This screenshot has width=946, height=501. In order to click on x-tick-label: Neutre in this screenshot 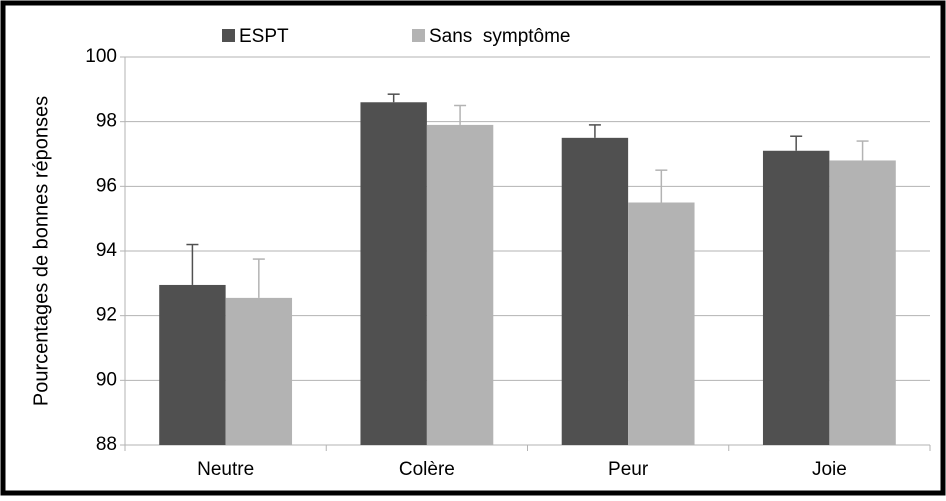, I will do `click(225, 469)`.